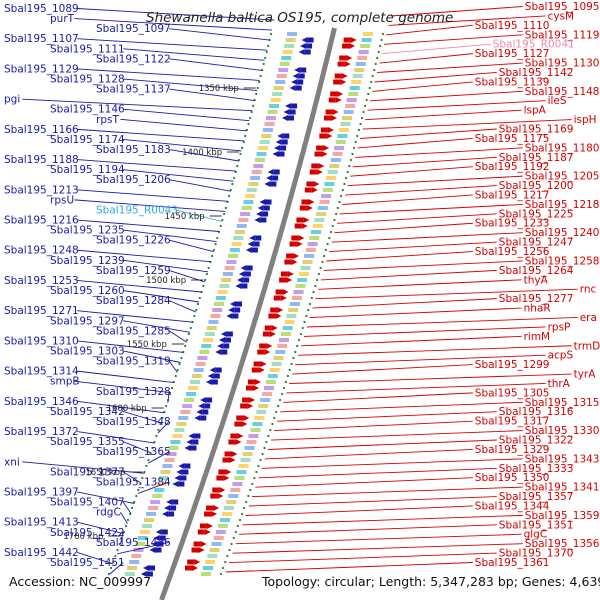  What do you see at coordinates (587, 346) in the screenshot?
I see `right-gene-label: trmD` at bounding box center [587, 346].